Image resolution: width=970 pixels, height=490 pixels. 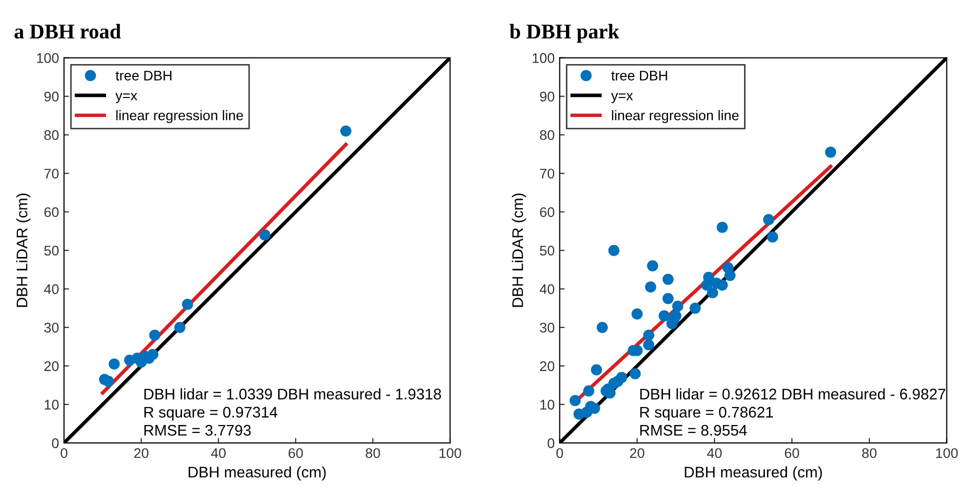 What do you see at coordinates (793, 394) in the screenshot?
I see `annotation: DBH lidar = 0.92612 DBH measured - 6.9827` at bounding box center [793, 394].